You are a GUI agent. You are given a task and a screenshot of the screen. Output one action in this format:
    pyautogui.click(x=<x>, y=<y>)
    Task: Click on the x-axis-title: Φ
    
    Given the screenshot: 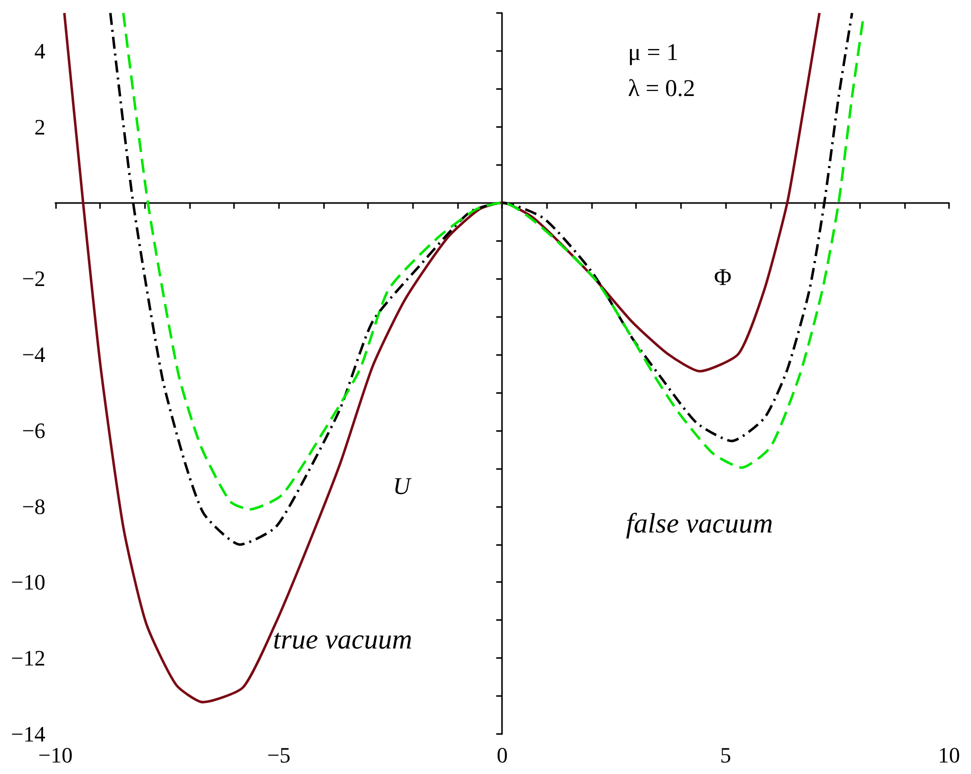 What is the action you would take?
    pyautogui.click(x=723, y=278)
    